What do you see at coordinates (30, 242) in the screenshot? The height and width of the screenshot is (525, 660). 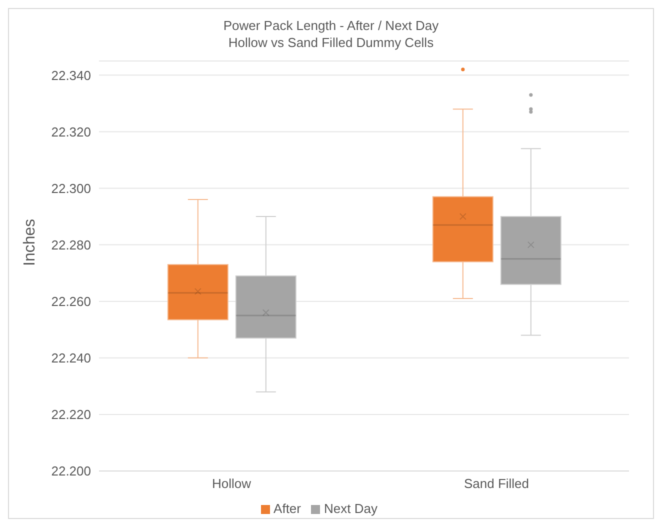 I see `y-axis-title: Inches` at bounding box center [30, 242].